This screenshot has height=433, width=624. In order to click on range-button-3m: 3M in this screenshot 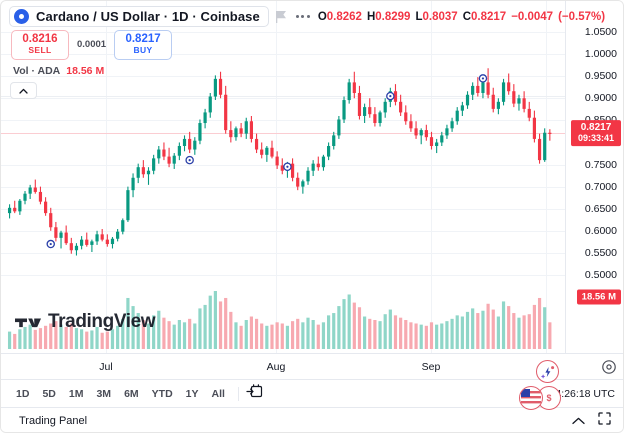, I will do `click(103, 394)`.